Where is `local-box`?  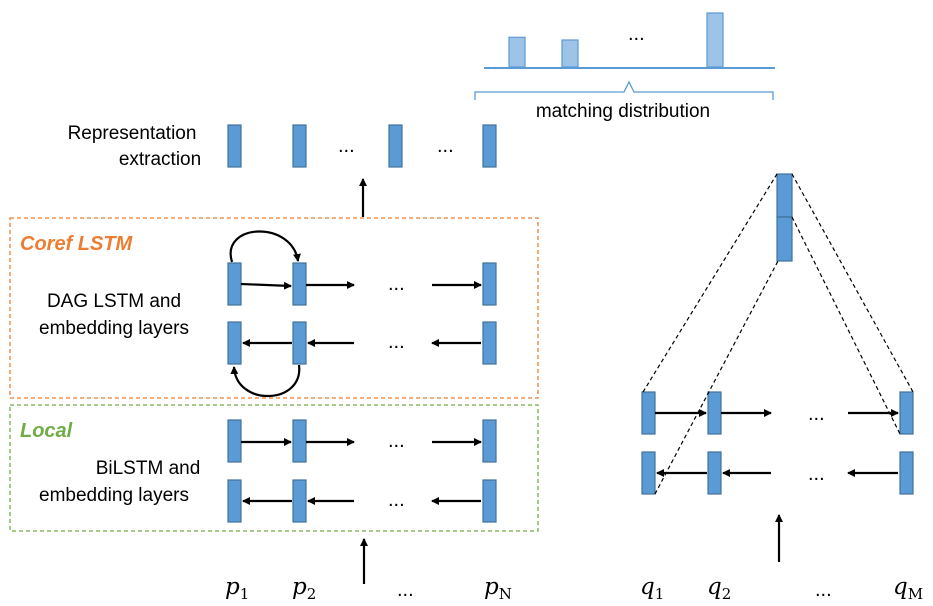
local-box is located at coordinates (274, 468).